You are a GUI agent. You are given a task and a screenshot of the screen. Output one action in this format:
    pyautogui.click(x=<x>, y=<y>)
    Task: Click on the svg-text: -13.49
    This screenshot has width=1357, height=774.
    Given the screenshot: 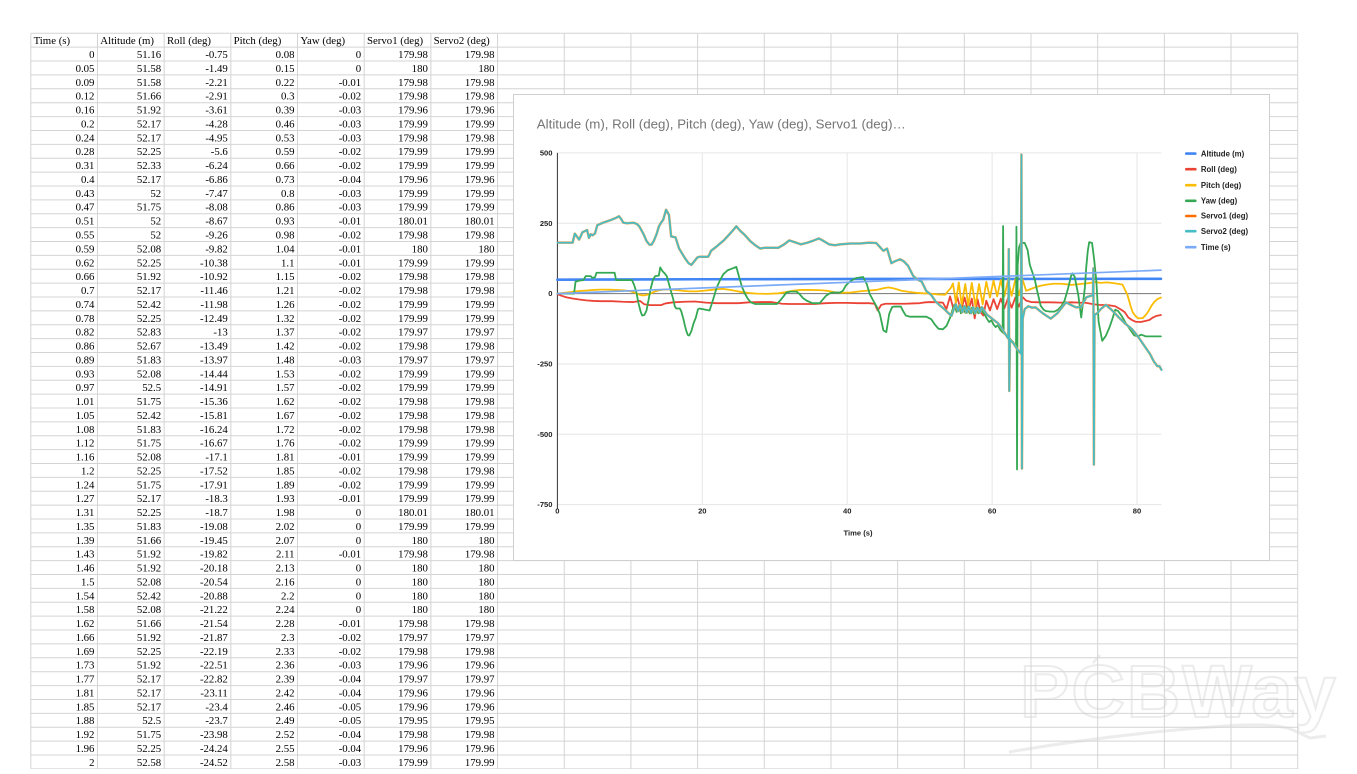 What is the action you would take?
    pyautogui.click(x=214, y=347)
    